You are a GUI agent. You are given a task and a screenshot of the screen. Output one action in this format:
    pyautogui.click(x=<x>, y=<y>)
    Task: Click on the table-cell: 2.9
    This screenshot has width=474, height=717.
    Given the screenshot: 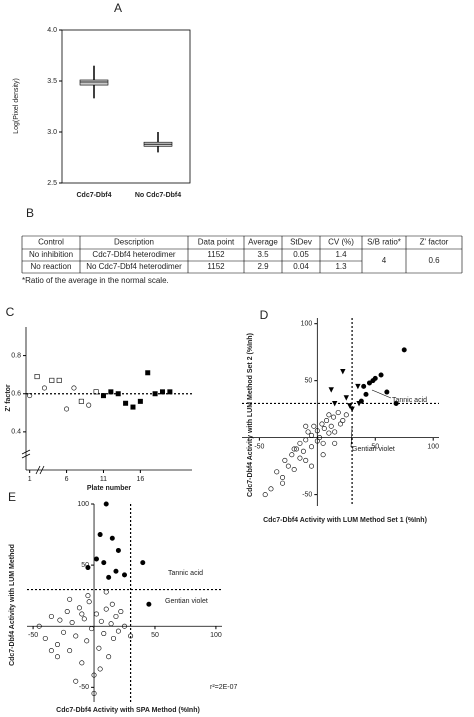 What is the action you would take?
    pyautogui.click(x=263, y=266)
    